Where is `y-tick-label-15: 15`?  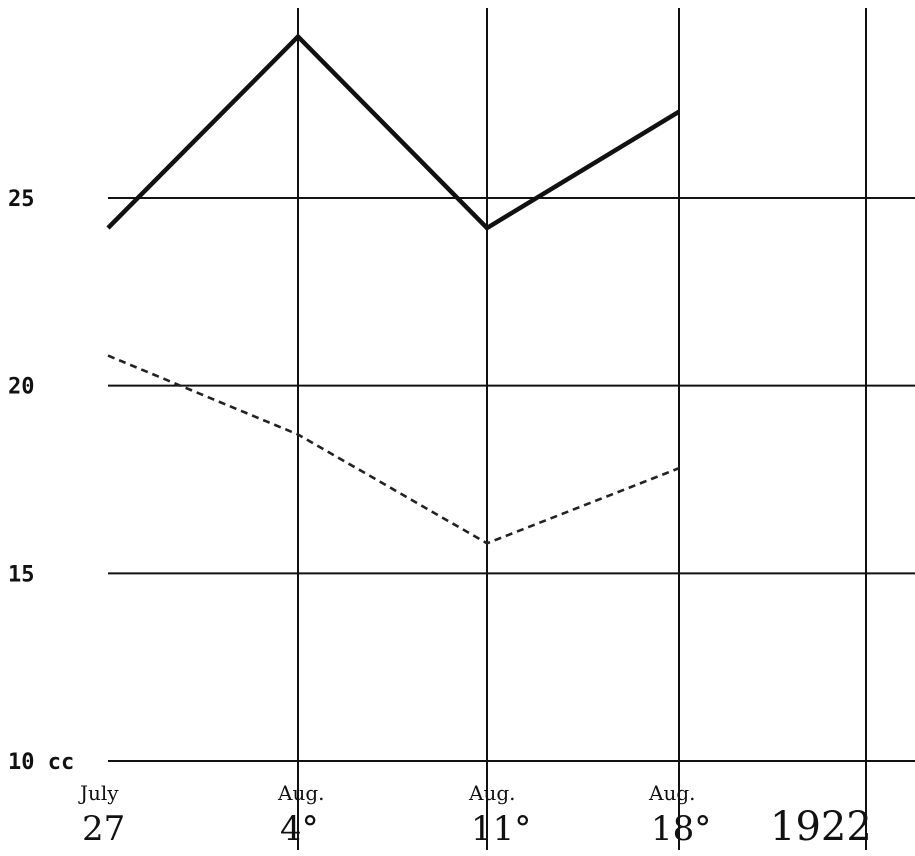
y-tick-label-15: 15 is located at coordinates (21, 574).